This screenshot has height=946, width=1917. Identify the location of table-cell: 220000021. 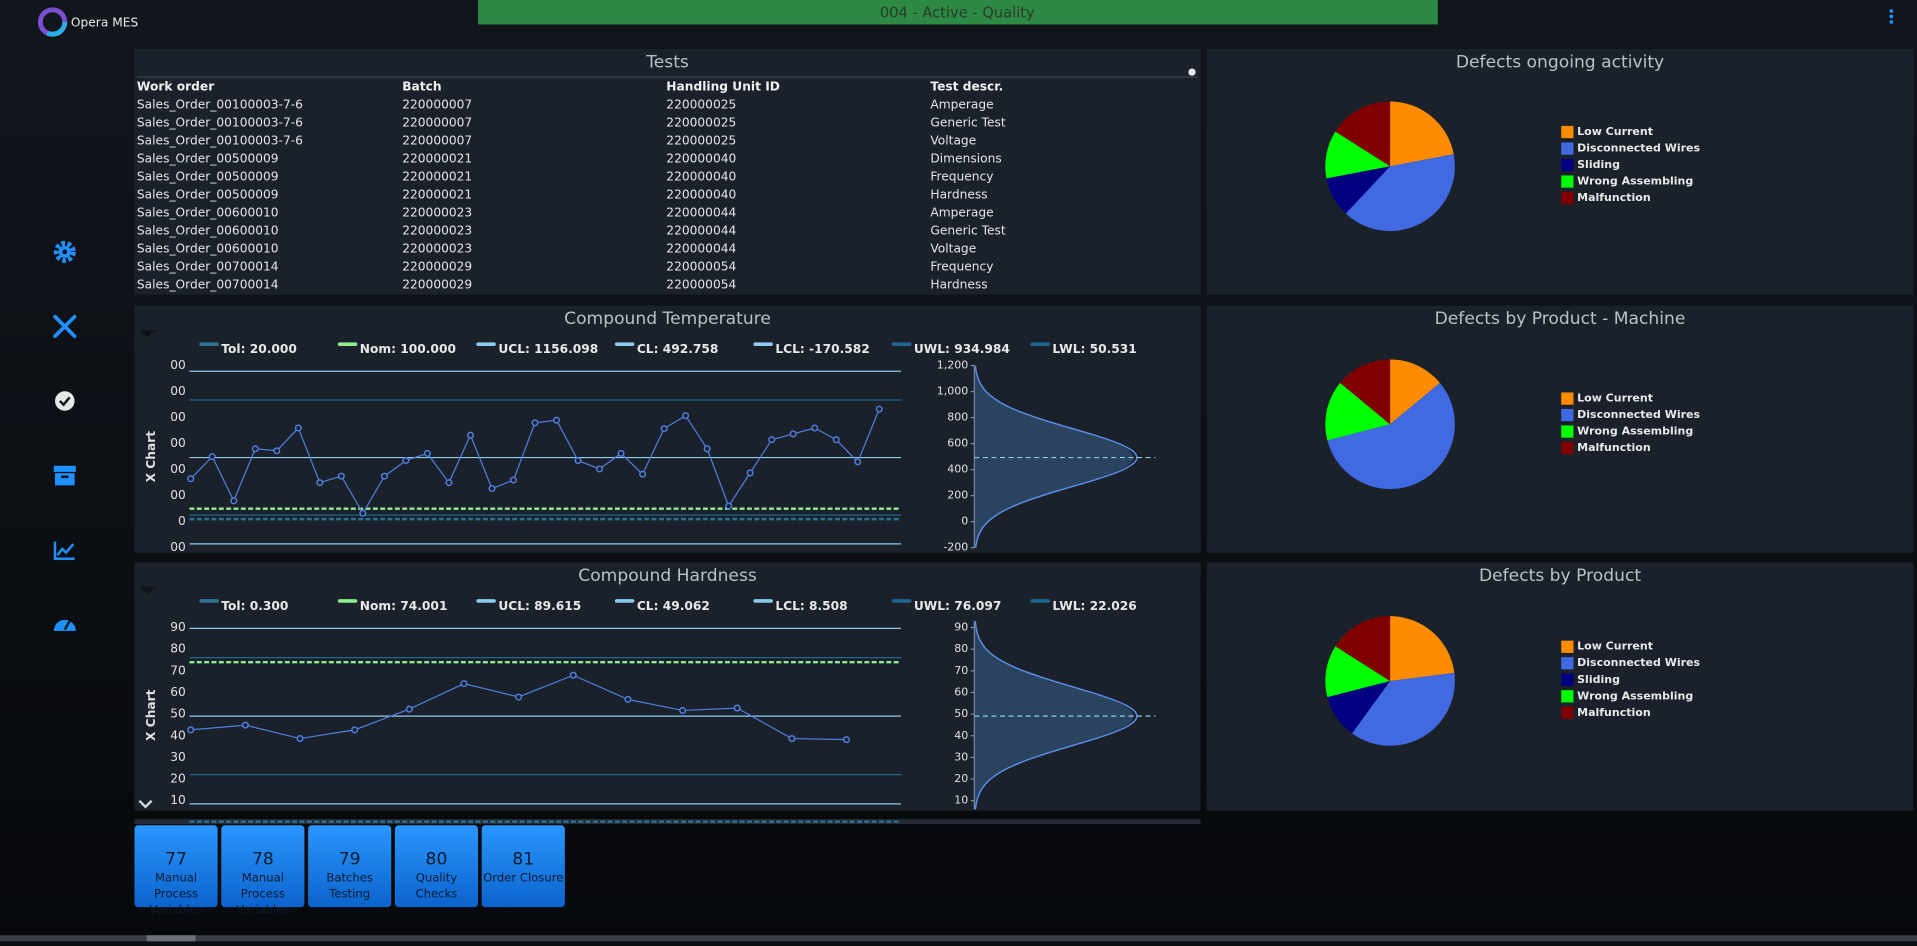
(437, 159).